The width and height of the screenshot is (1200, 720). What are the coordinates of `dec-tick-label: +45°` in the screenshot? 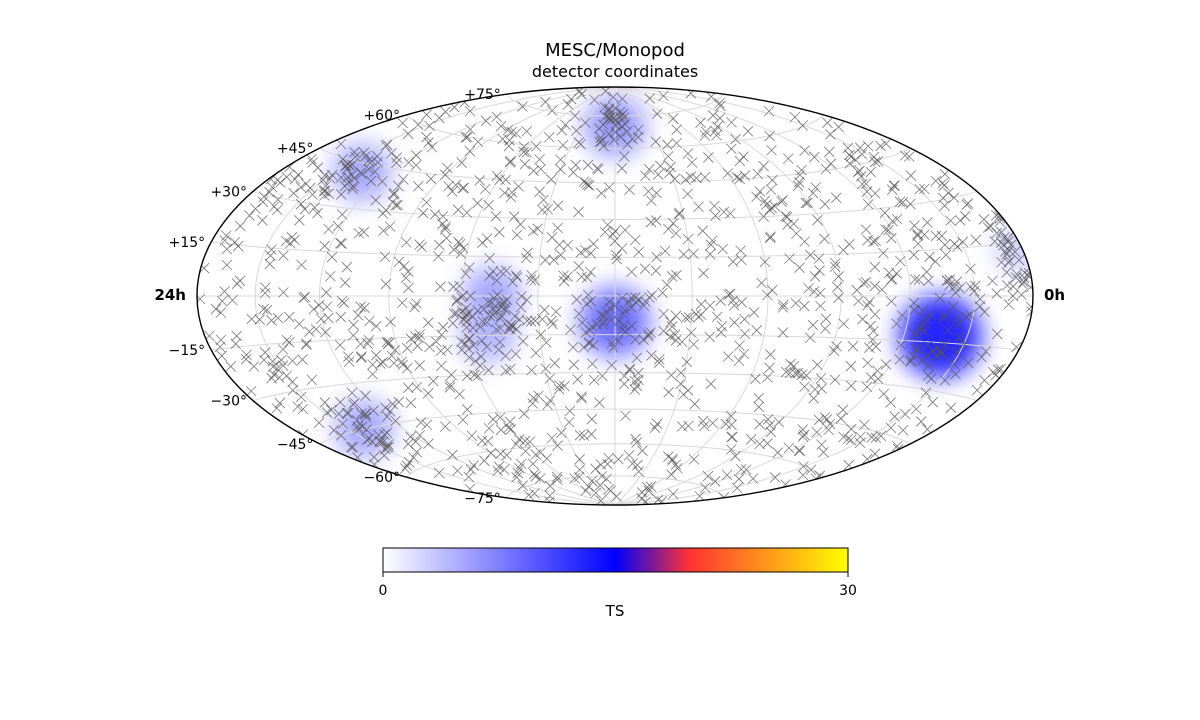 It's located at (295, 149).